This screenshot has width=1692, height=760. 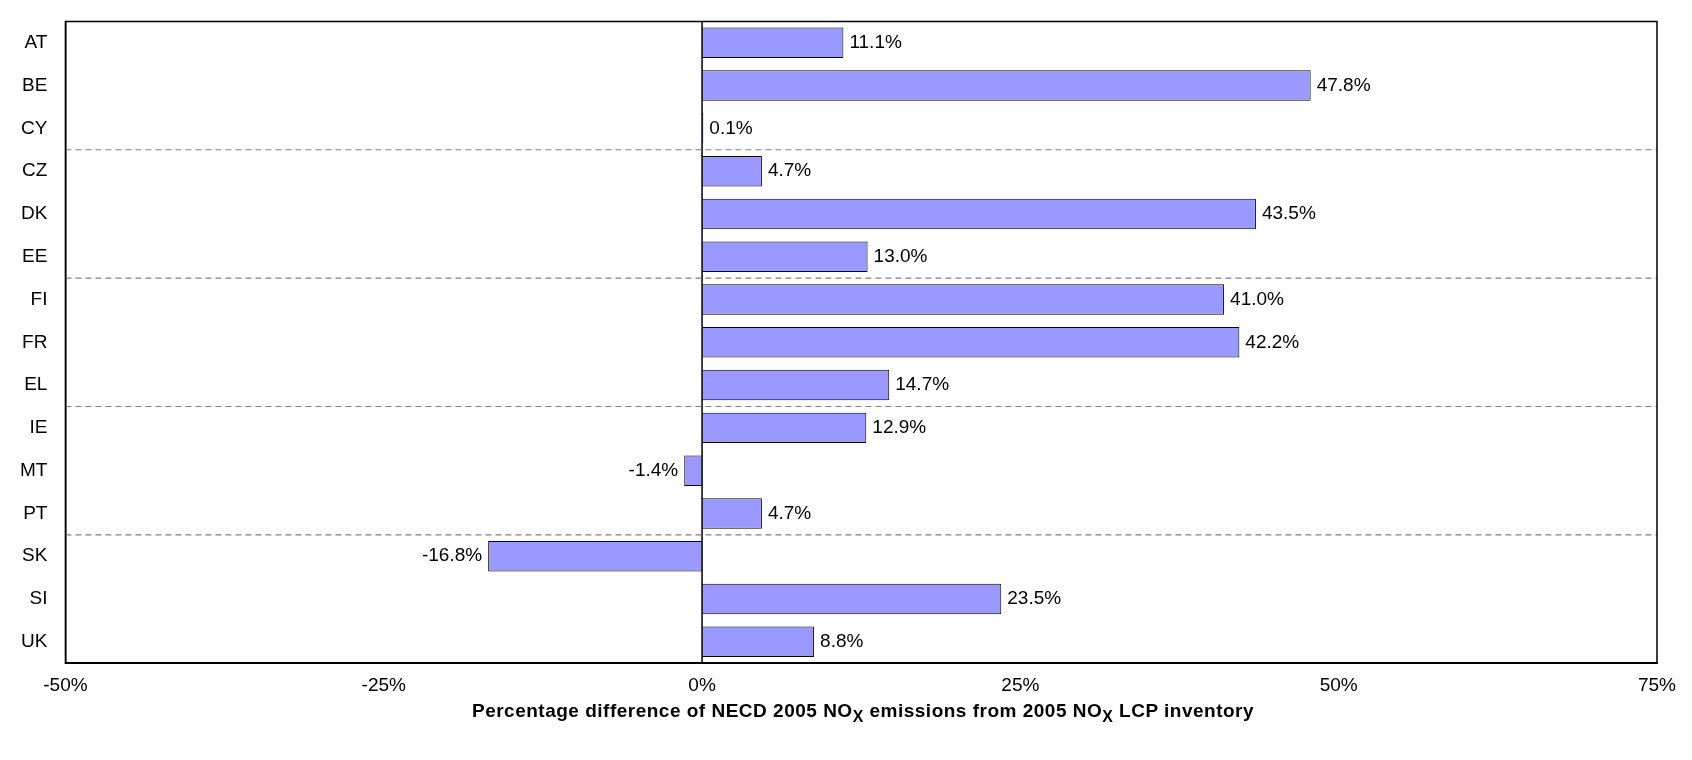 I want to click on data-label: 12.9%, so click(x=899, y=427).